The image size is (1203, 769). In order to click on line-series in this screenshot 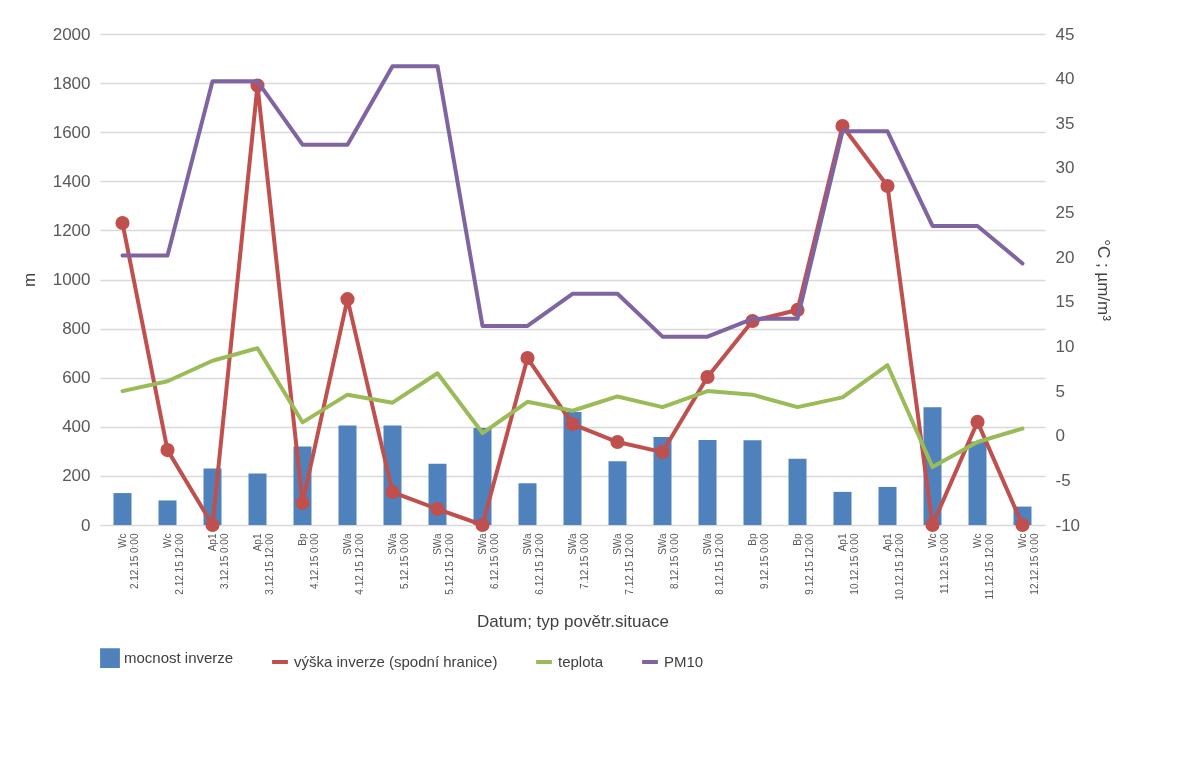, I will do `click(572, 407)`.